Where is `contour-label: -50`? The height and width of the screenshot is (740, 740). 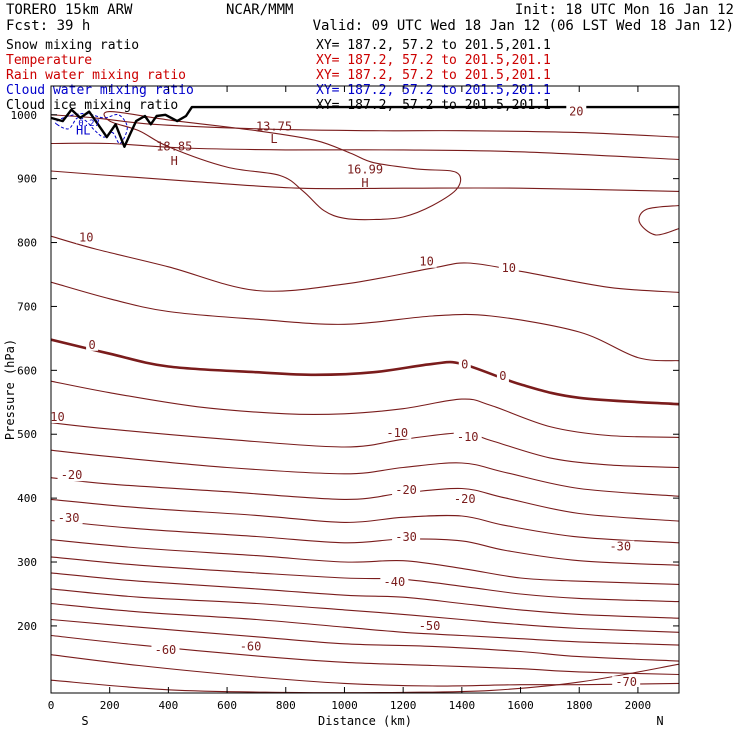 contour-label: -50 is located at coordinates (430, 626).